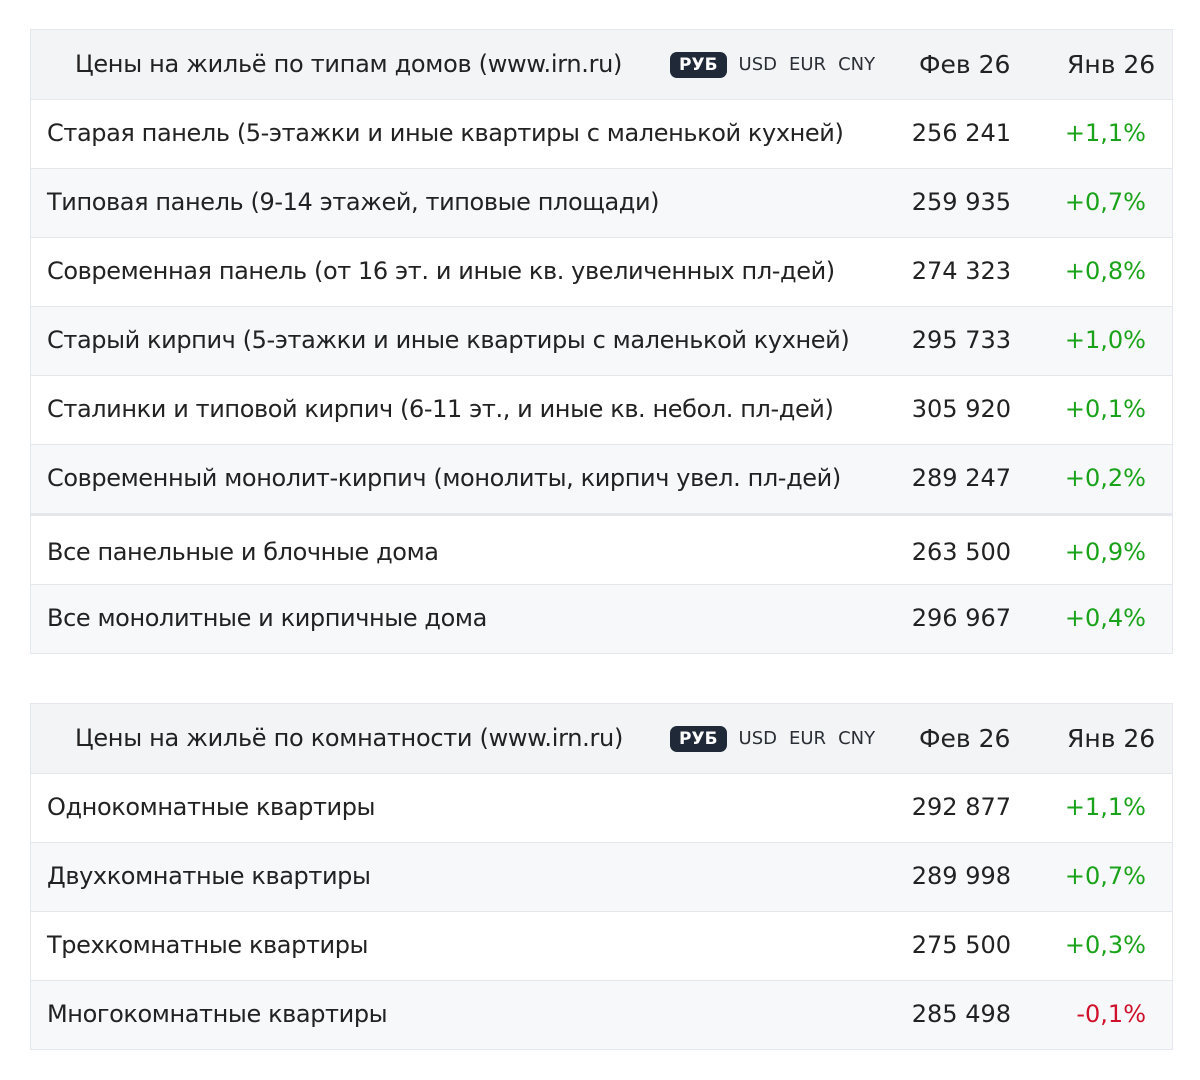 The width and height of the screenshot is (1200, 1080). I want to click on row-label: Все панельные и блочные дома, so click(243, 552).